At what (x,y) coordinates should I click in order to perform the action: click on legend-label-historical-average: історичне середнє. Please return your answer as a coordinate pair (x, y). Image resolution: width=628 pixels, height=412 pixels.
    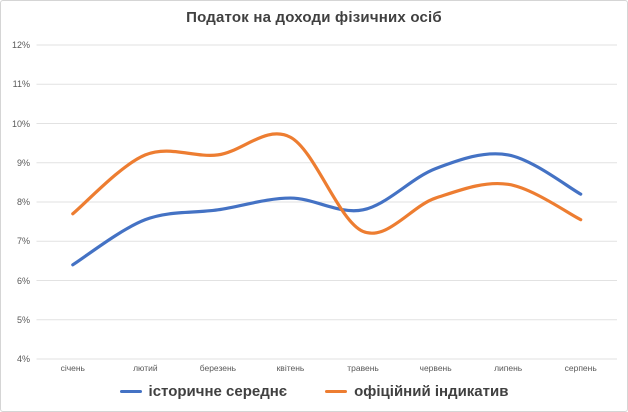
    Looking at the image, I should click on (218, 391).